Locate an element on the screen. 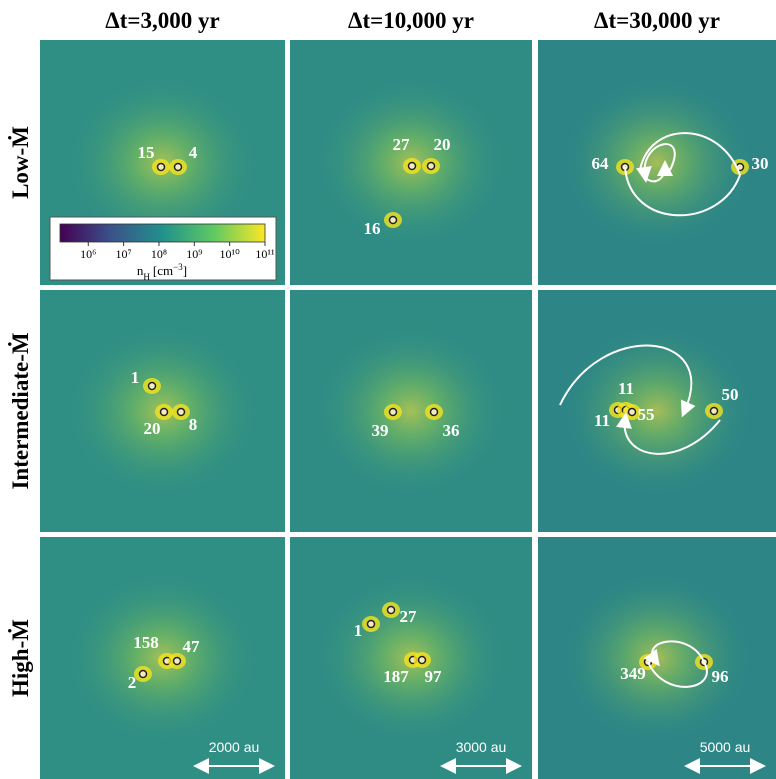  sink-label: 2 is located at coordinates (132, 682).